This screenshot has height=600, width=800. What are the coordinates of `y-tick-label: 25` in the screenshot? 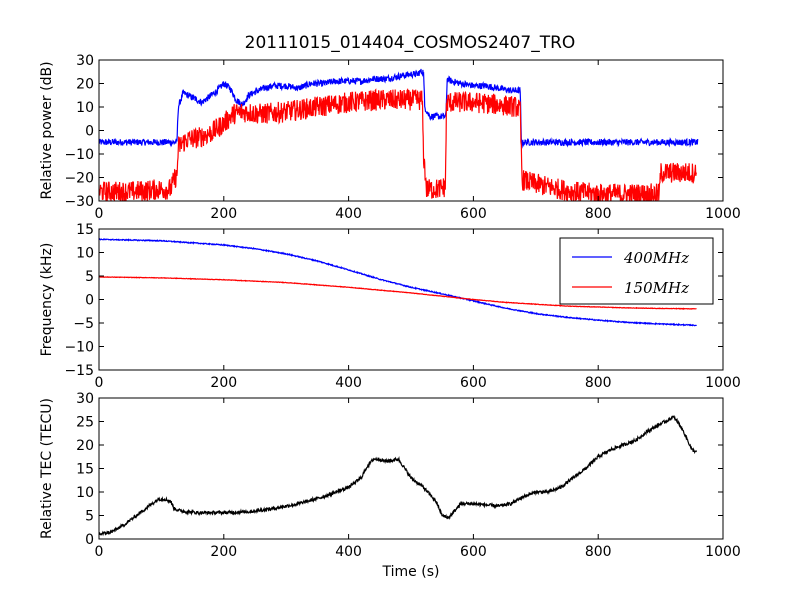 It's located at (85, 423).